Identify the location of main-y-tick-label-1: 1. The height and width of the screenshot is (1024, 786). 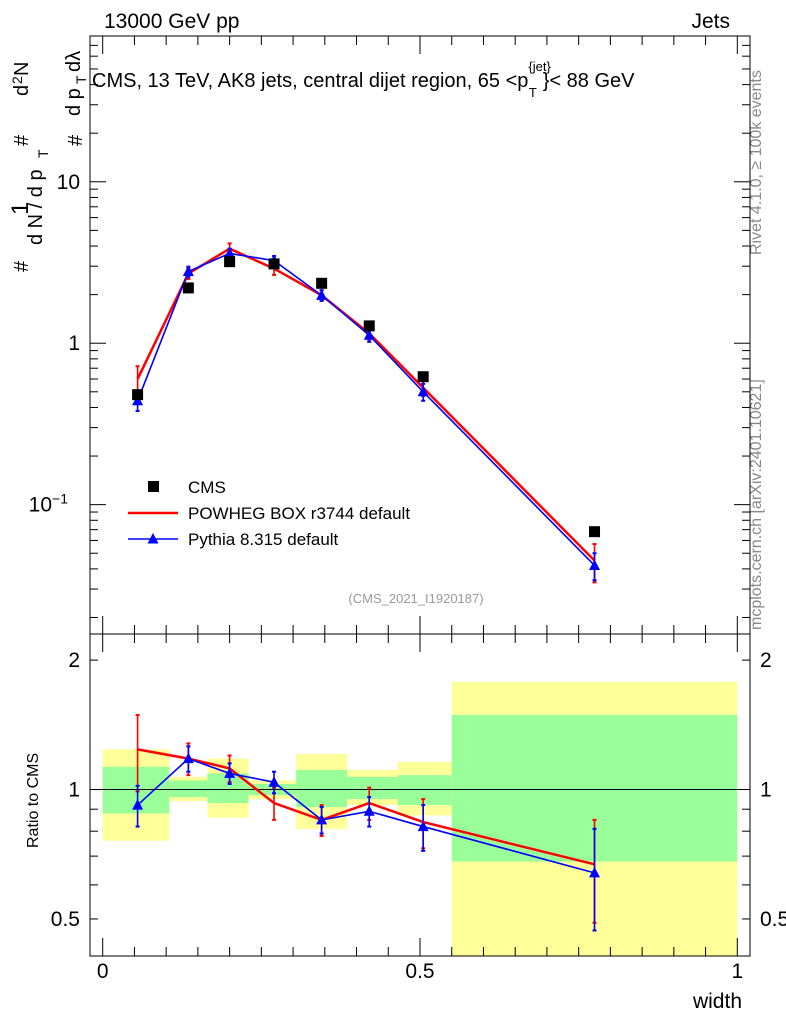
(74, 343).